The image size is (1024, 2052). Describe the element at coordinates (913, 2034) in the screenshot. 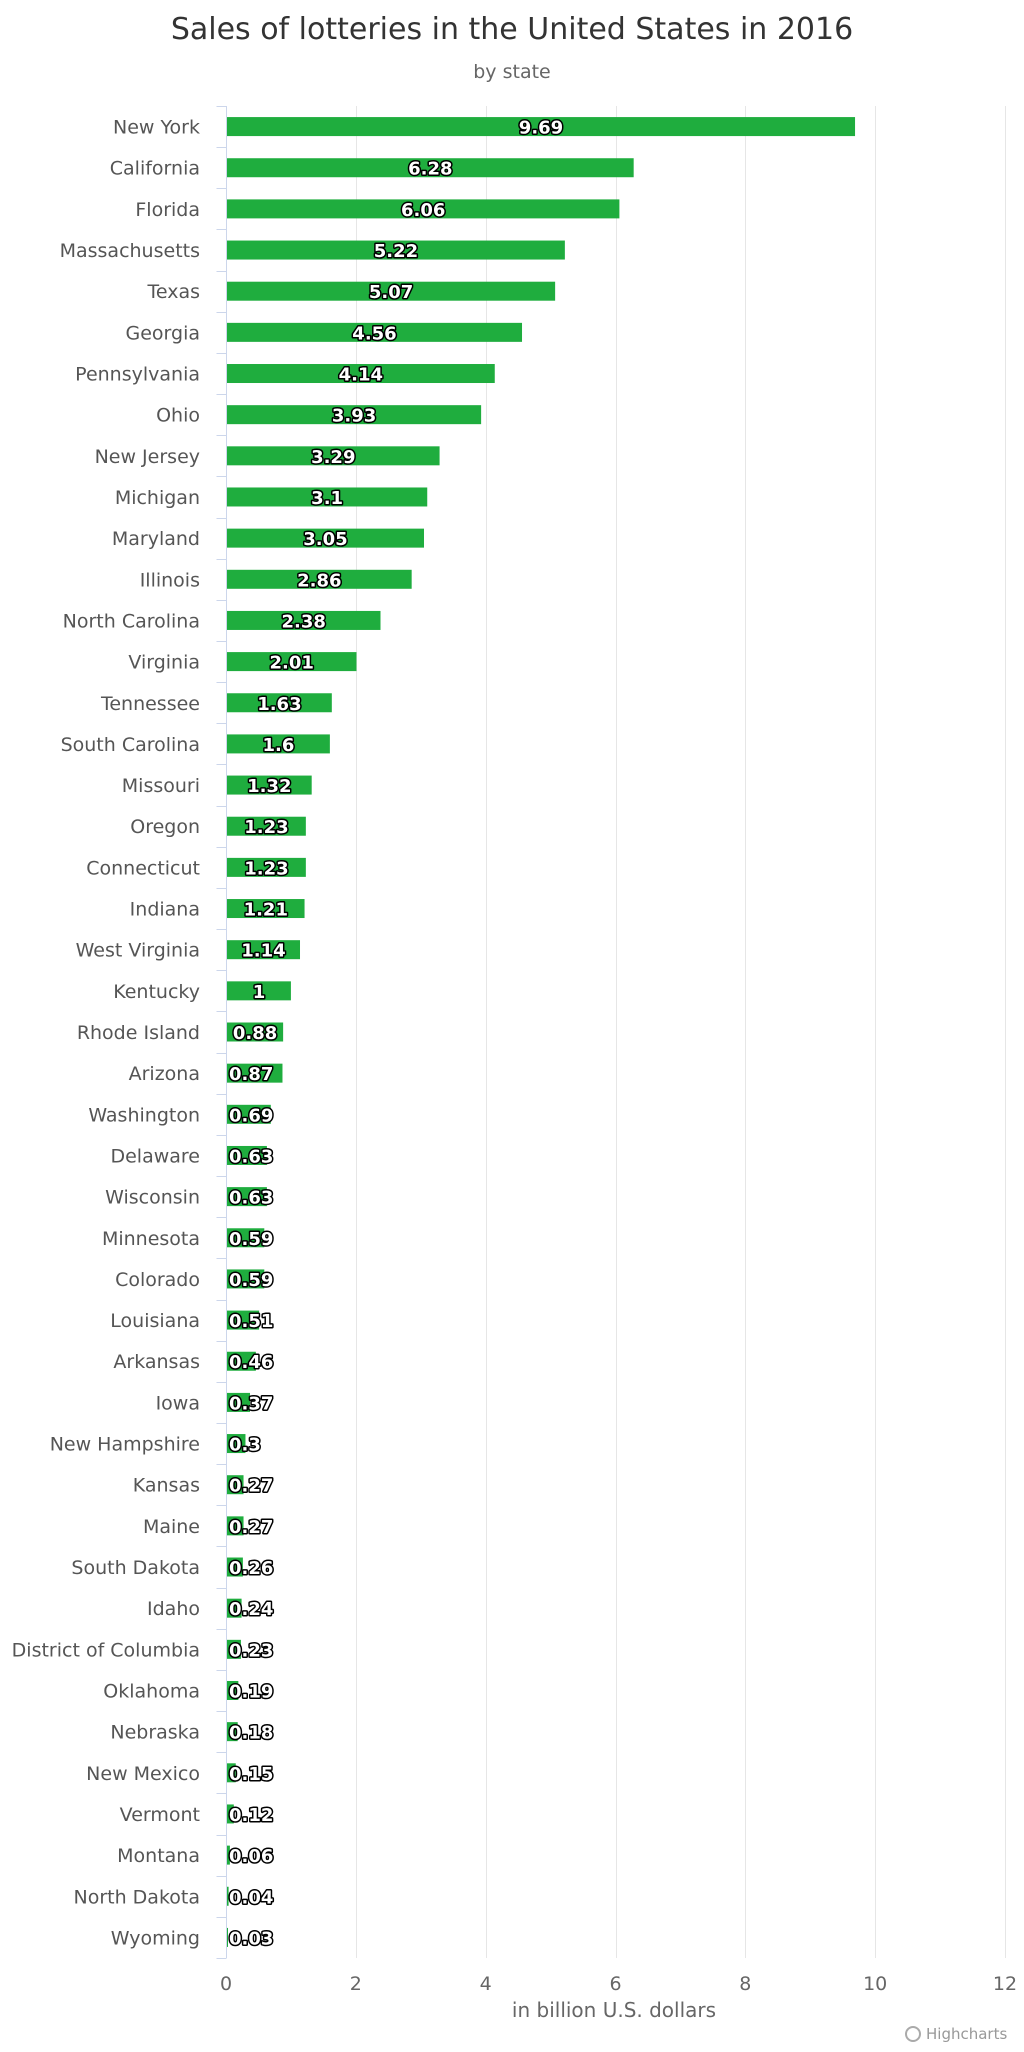

I see `highcharts-logo-icon` at that location.